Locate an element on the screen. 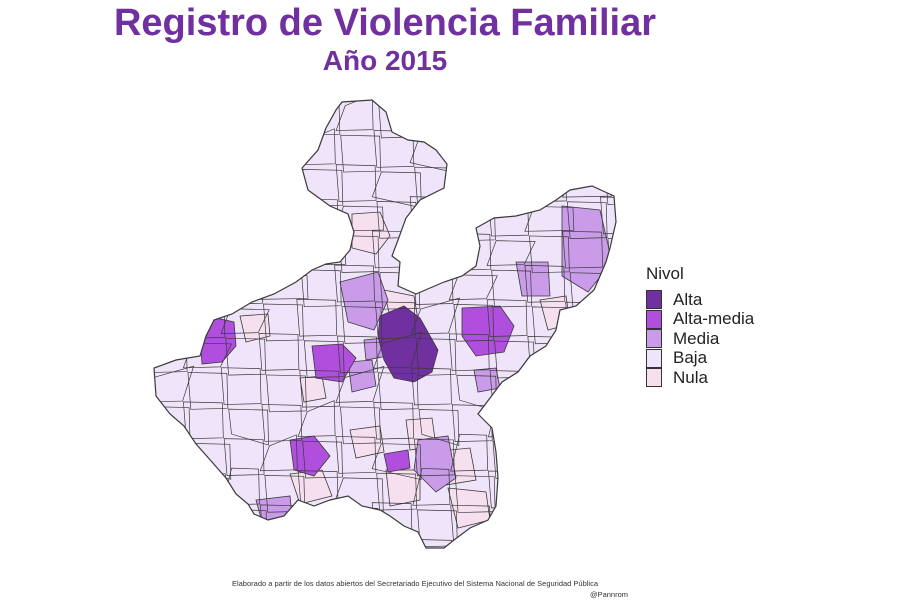 The width and height of the screenshot is (900, 605). legend-item-media: Media is located at coordinates (700, 339).